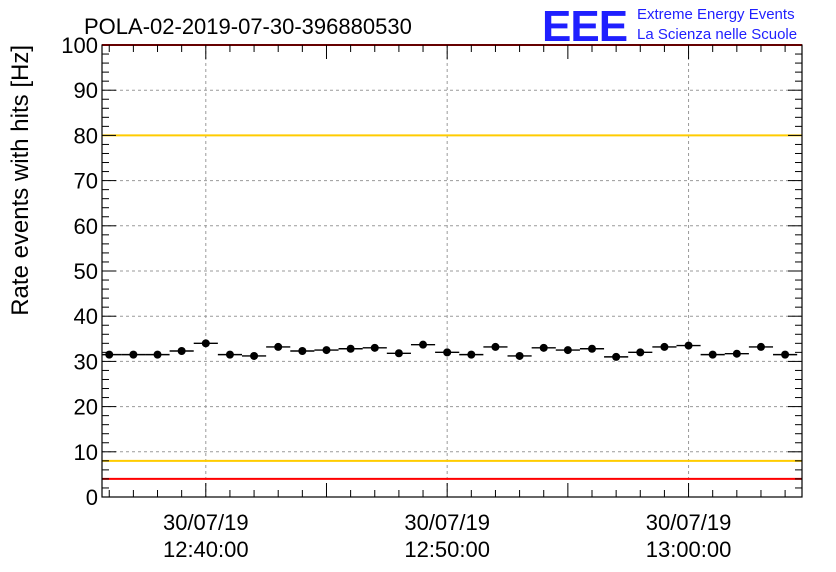  Describe the element at coordinates (86, 90) in the screenshot. I see `y-tick-label: 90` at that location.